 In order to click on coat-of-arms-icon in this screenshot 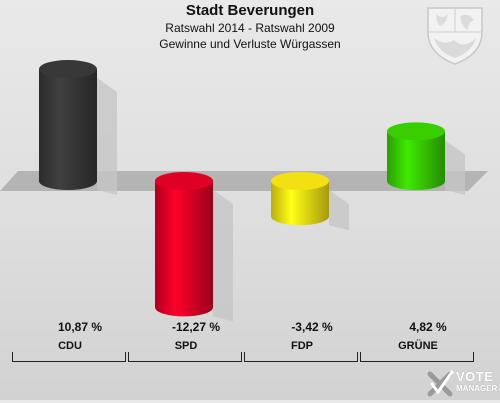, I will do `click(455, 36)`.